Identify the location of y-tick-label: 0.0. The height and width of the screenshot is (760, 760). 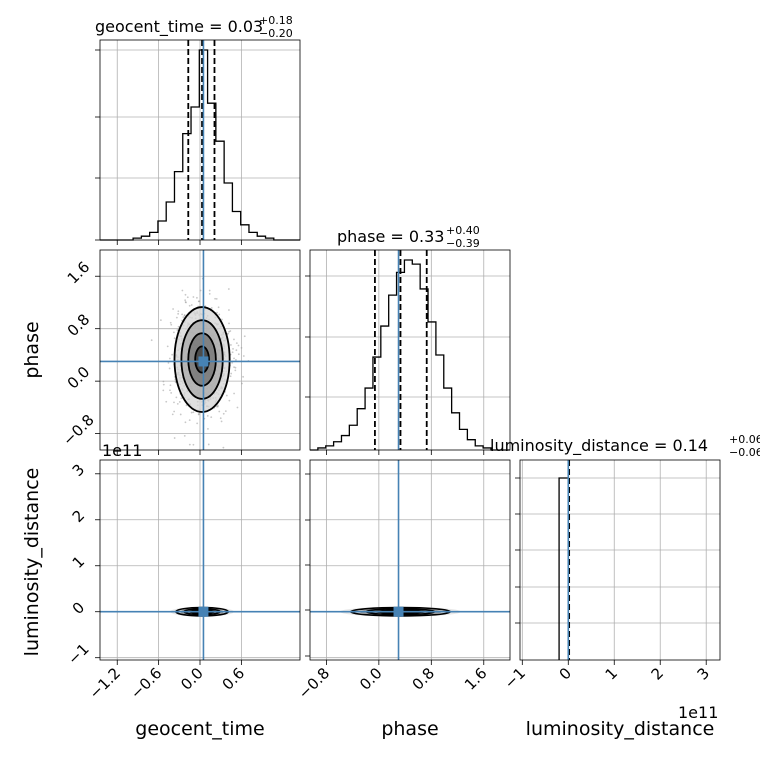
(79, 378).